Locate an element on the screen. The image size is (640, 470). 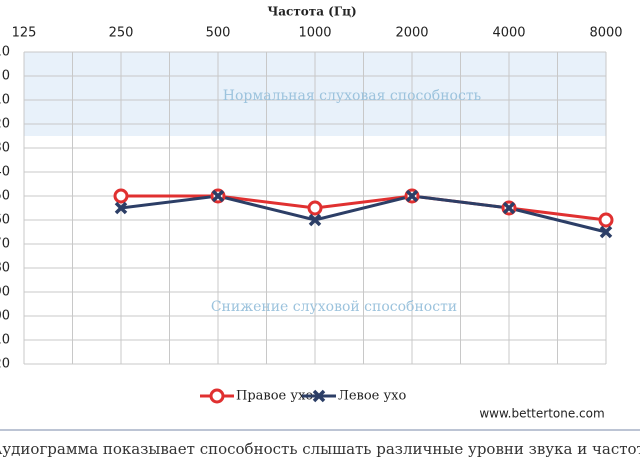
y-tick-label: 20 is located at coordinates (5, 124).